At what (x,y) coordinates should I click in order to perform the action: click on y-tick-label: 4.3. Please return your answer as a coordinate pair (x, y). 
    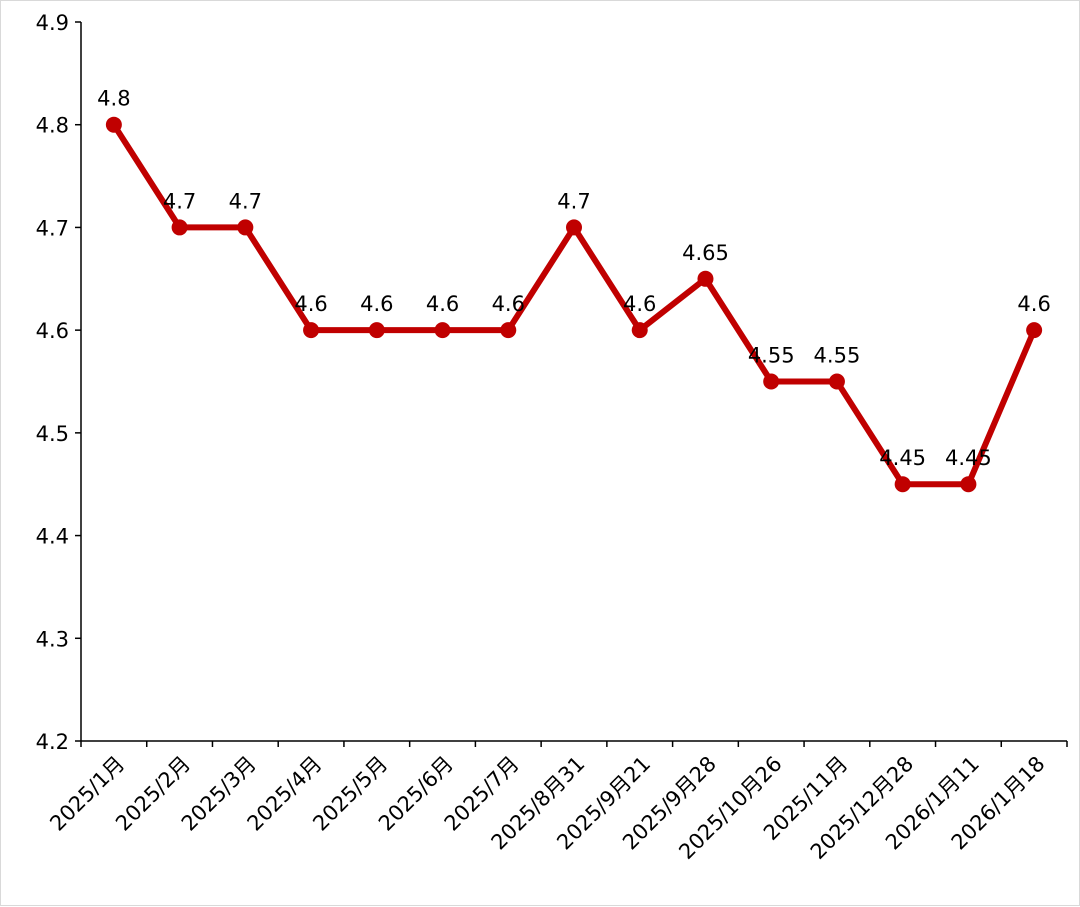
    Looking at the image, I should click on (52, 639).